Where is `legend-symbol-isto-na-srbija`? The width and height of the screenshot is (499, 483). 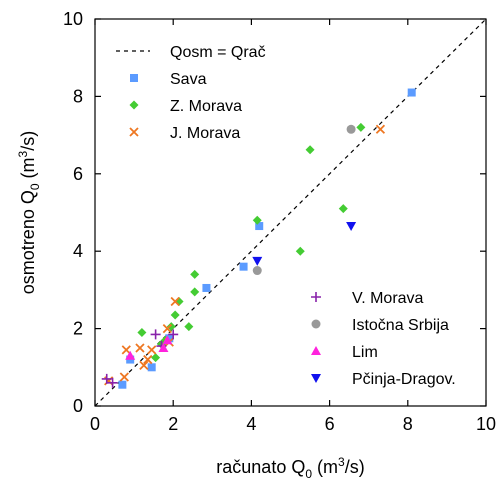 legend-symbol-isto-na-srbija is located at coordinates (316, 324).